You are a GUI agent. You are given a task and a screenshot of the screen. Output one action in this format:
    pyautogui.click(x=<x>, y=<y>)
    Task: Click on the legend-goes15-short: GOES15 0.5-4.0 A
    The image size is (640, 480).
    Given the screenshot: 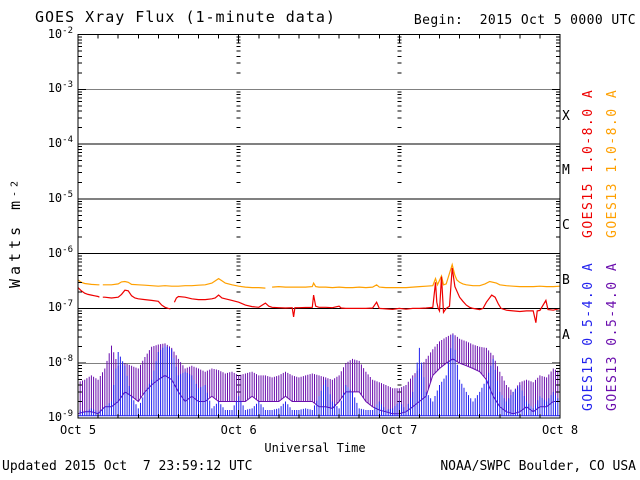 What is the action you would take?
    pyautogui.click(x=588, y=336)
    